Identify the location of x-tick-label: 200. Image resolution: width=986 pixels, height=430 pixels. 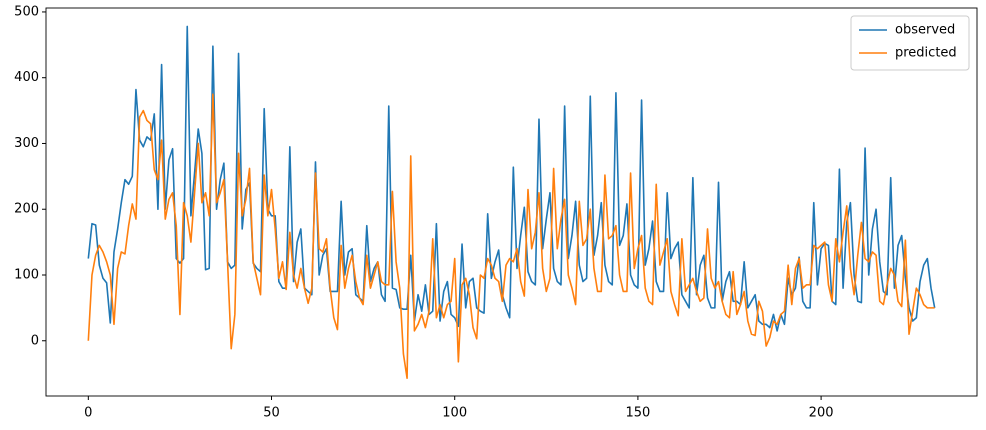
(821, 413).